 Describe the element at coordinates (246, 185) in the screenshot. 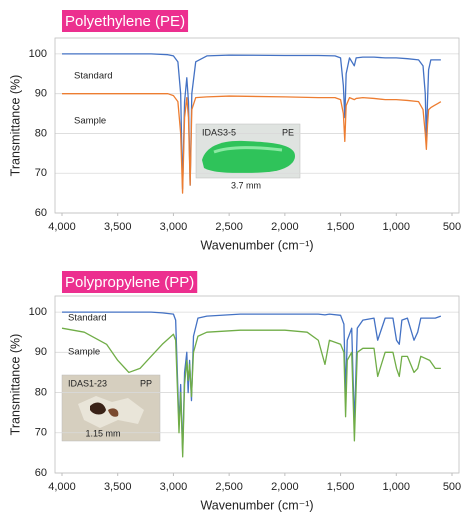

I see `inset-label: 3.7 mm` at that location.